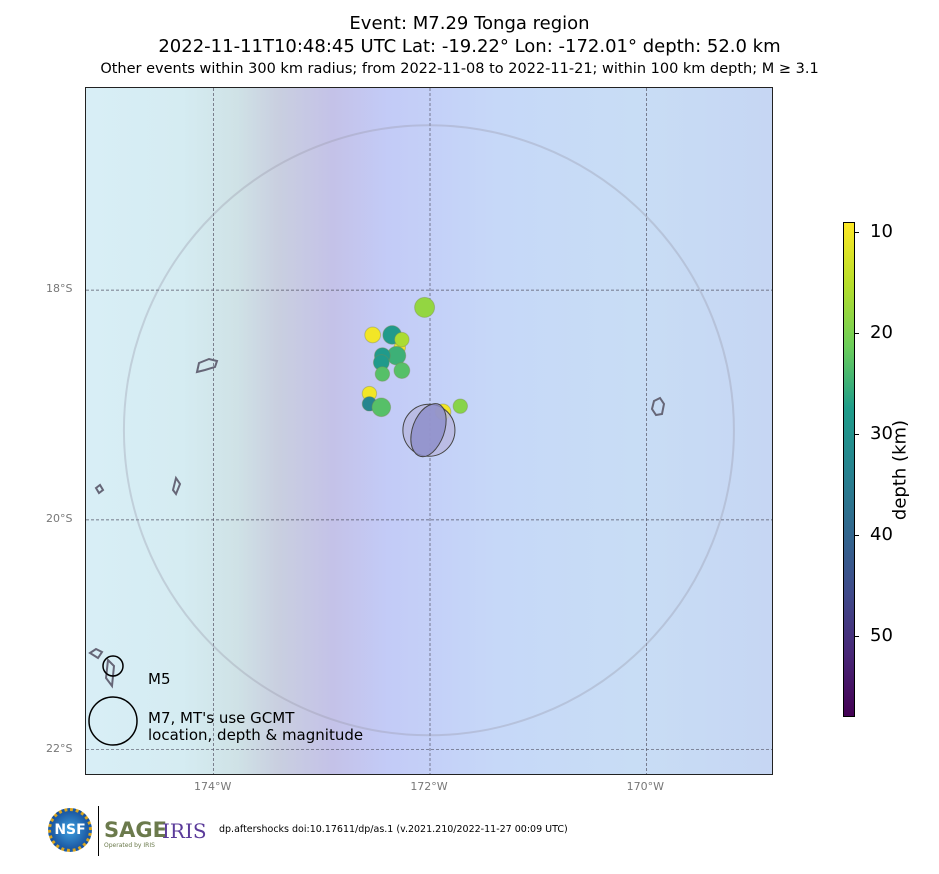 The image size is (939, 874). I want to click on legend-m7-line1: M7, MT's use GCMT, so click(221, 718).